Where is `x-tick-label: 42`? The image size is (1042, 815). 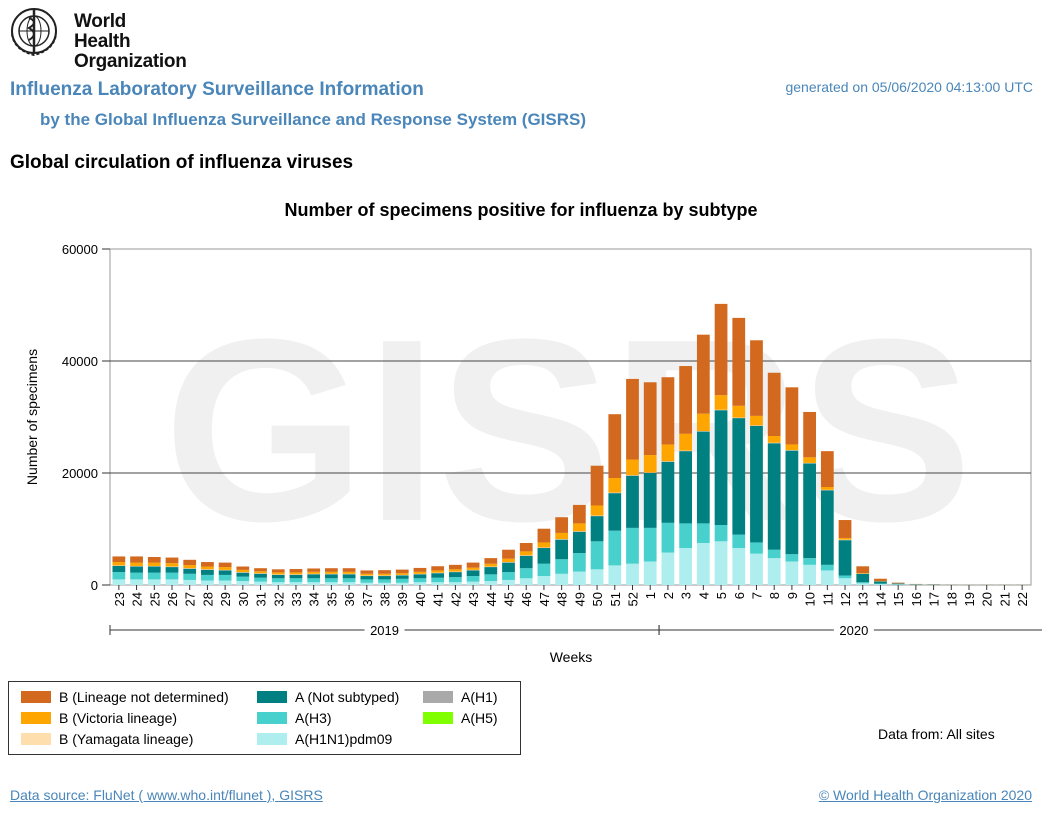
x-tick-label: 42 is located at coordinates (455, 599).